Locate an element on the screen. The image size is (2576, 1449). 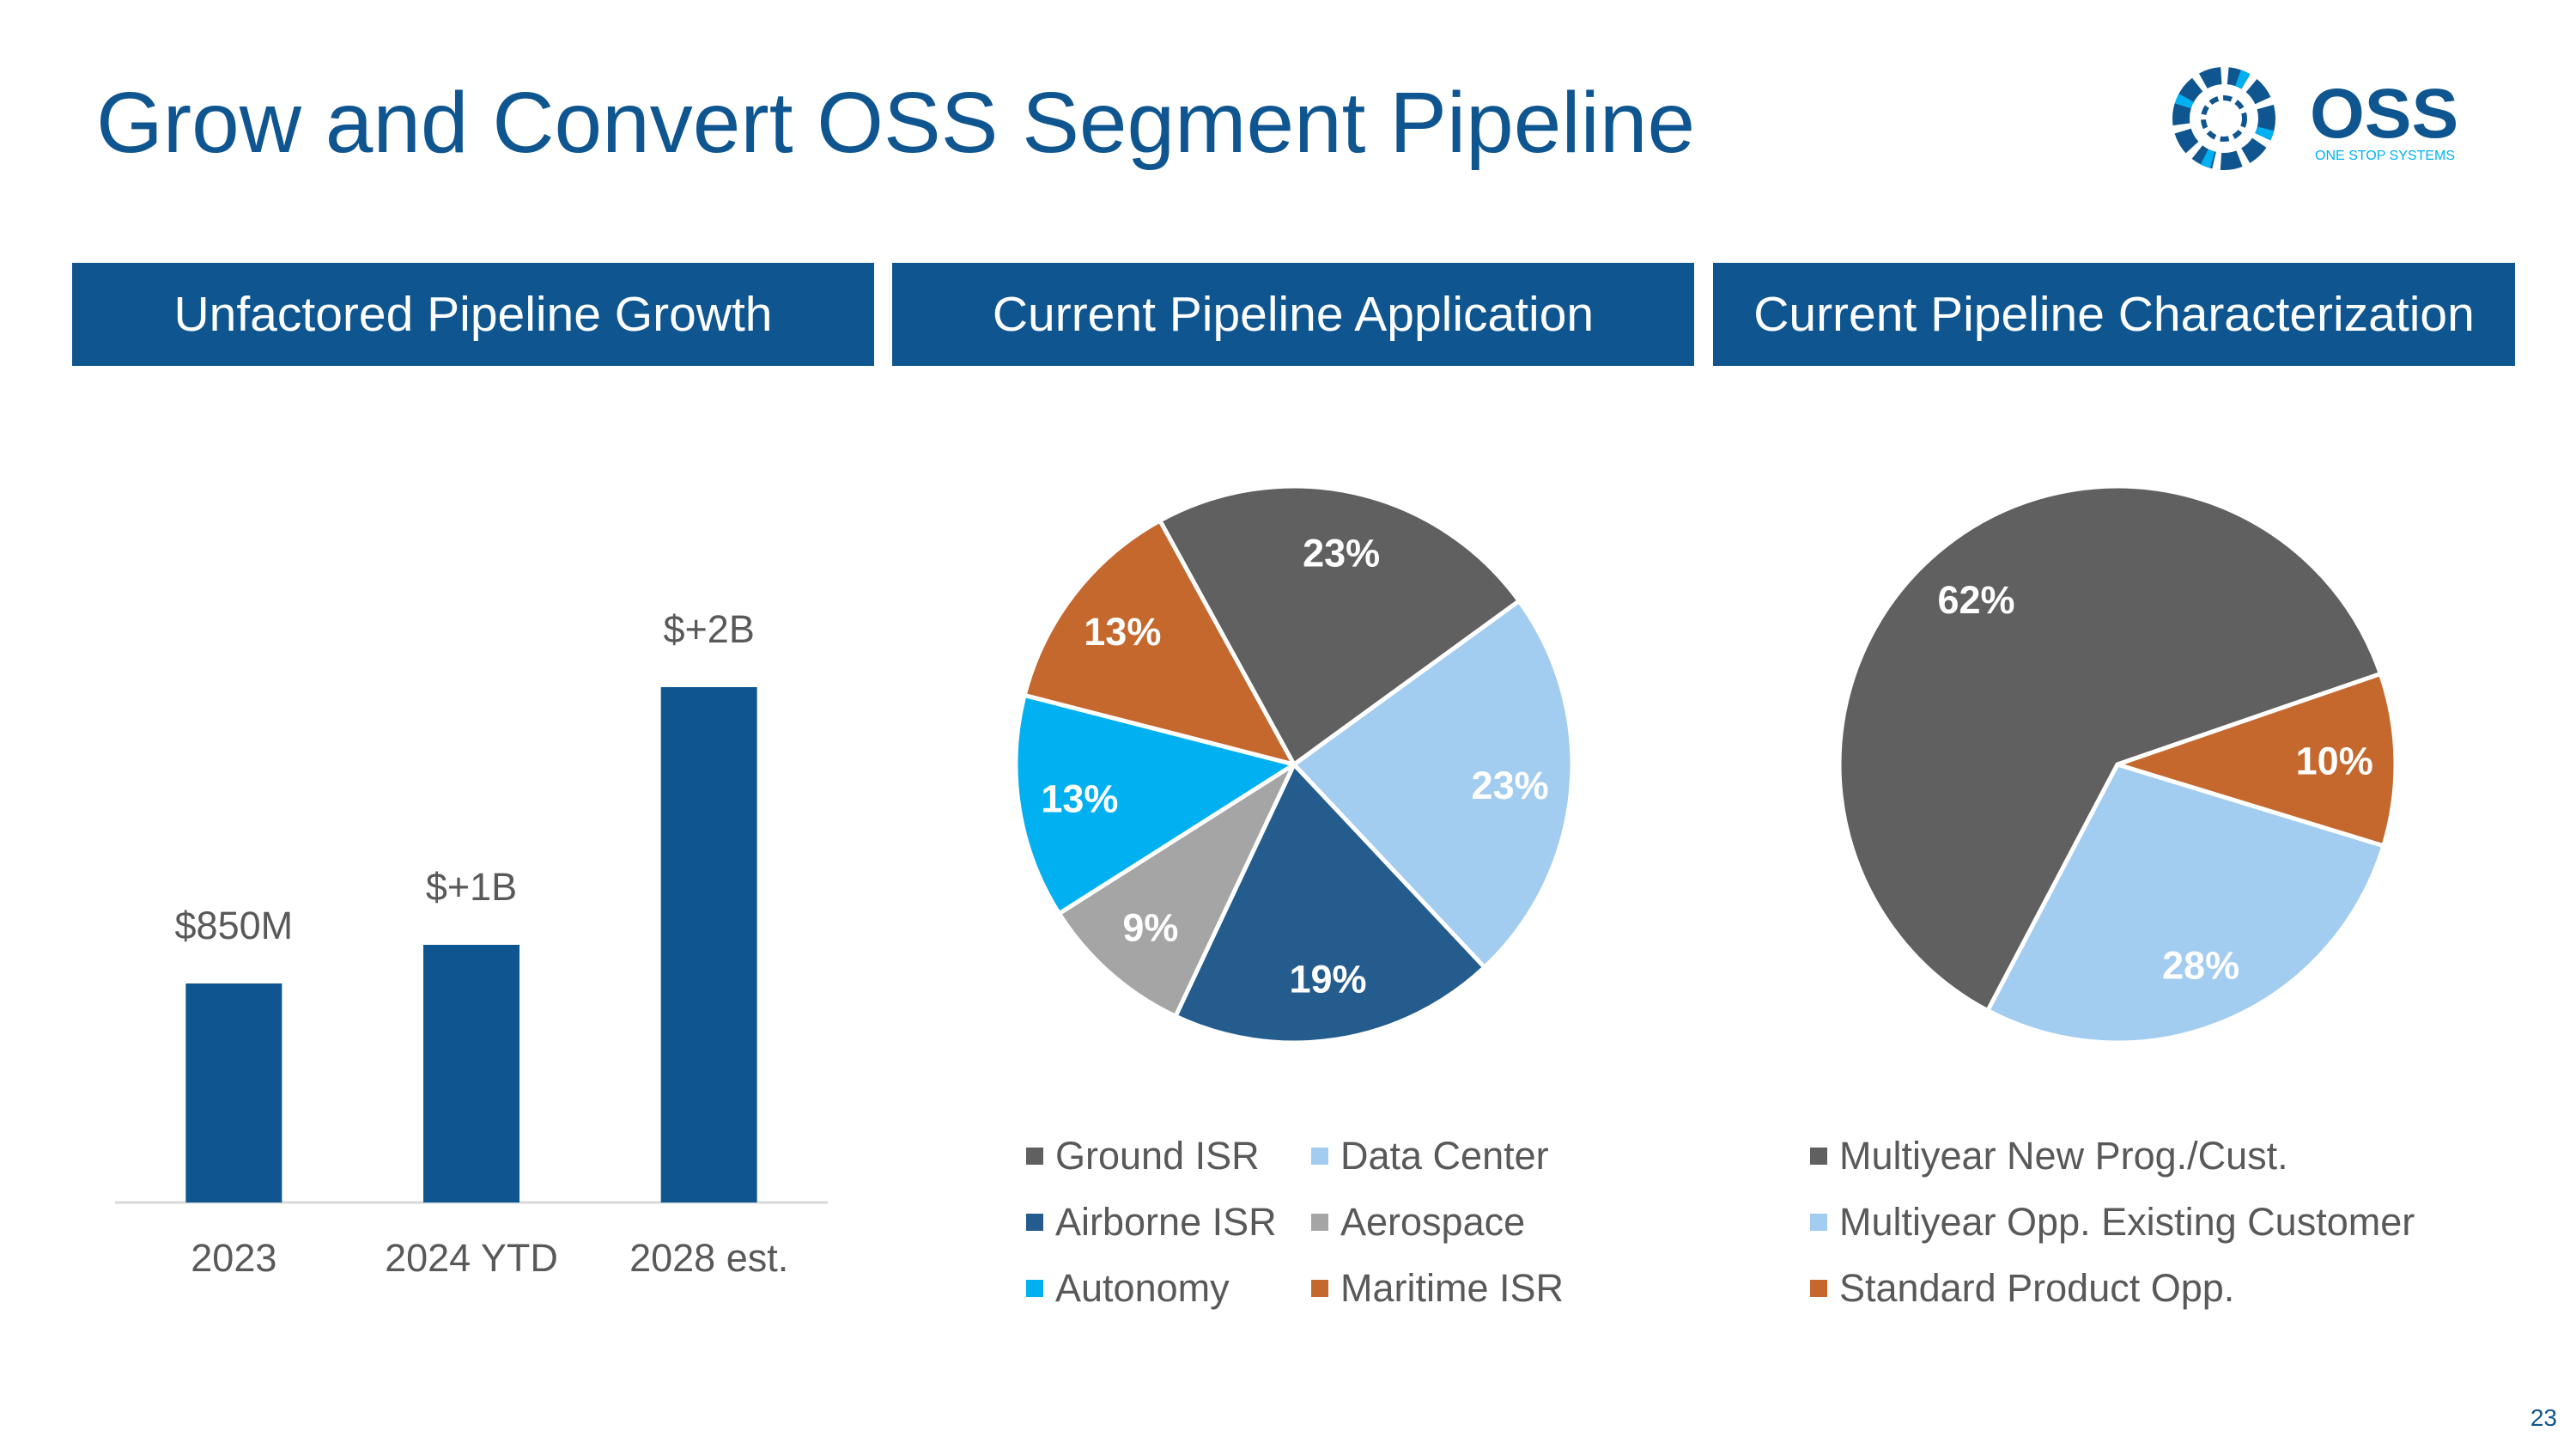
bar-data-label: $850M is located at coordinates (234, 925).